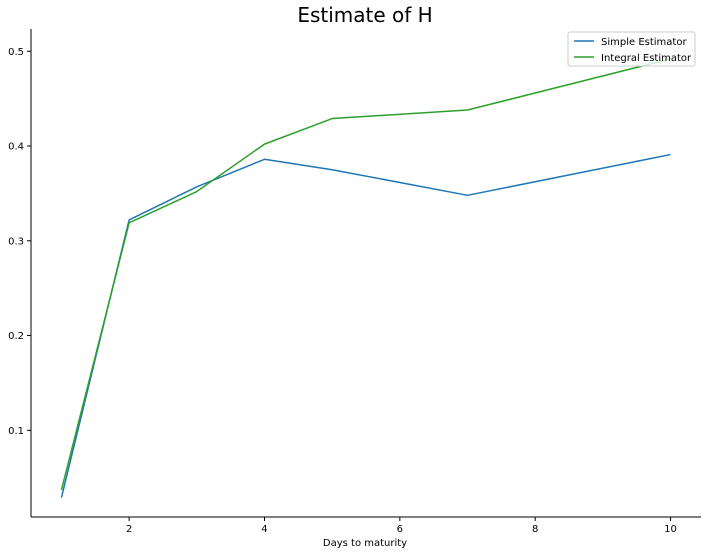  I want to click on y-tick-label: 0.5, so click(16, 52).